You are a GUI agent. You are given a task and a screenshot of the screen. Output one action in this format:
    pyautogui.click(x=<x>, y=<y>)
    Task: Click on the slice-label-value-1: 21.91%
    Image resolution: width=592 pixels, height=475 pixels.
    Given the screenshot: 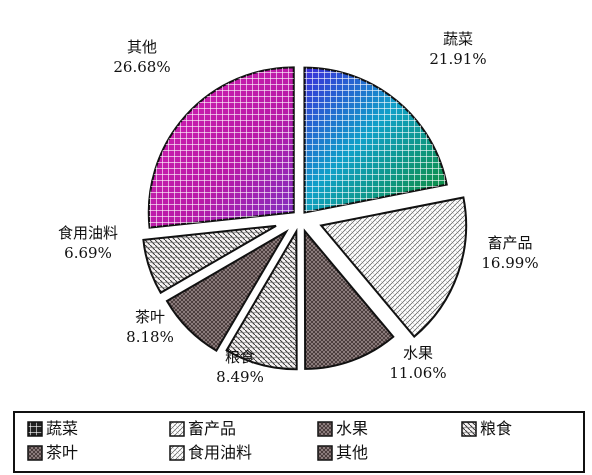 What is the action you would take?
    pyautogui.click(x=457, y=59)
    